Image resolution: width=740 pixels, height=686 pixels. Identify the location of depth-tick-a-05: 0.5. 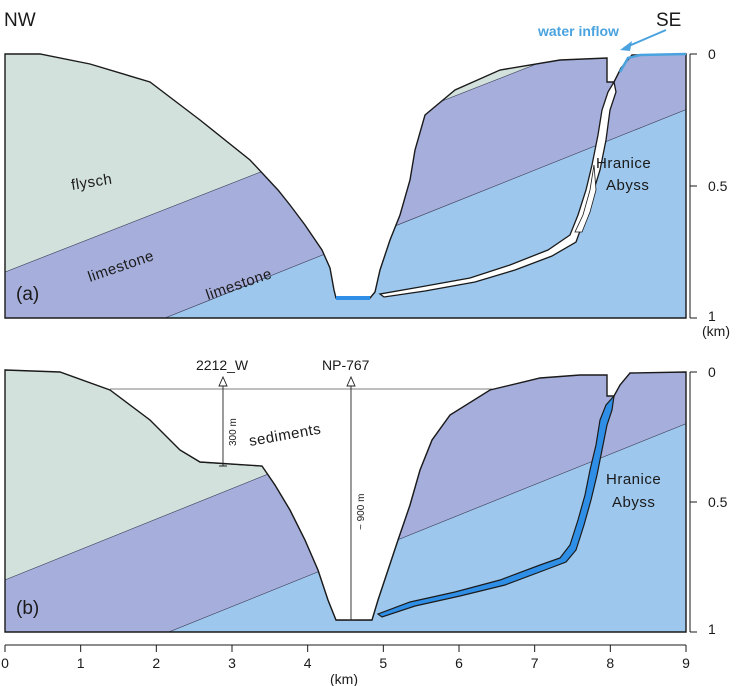
(718, 186).